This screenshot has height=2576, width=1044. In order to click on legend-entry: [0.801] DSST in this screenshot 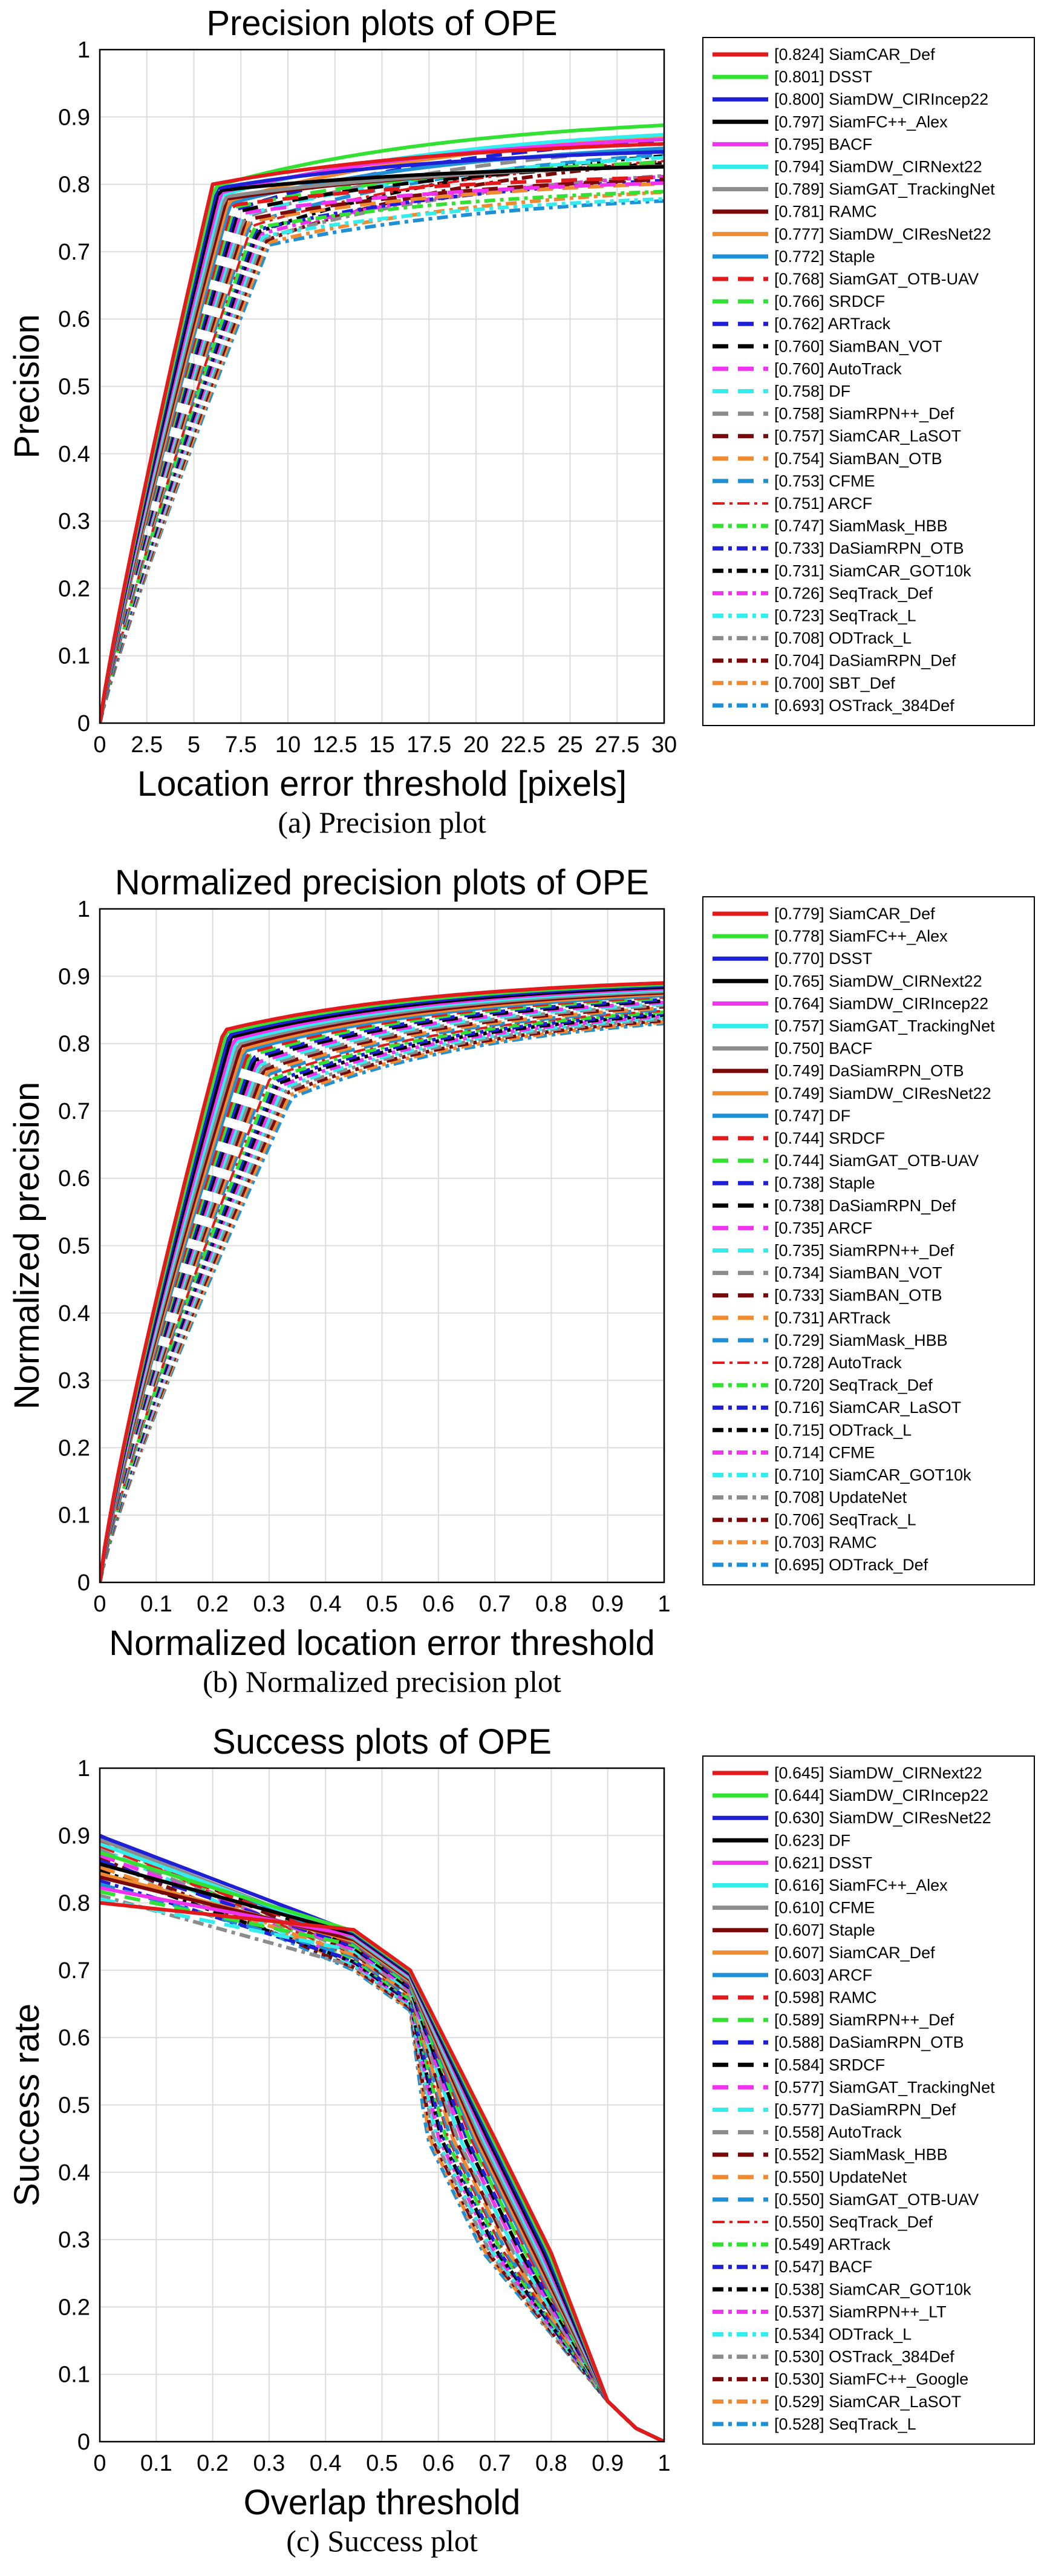, I will do `click(823, 77)`.